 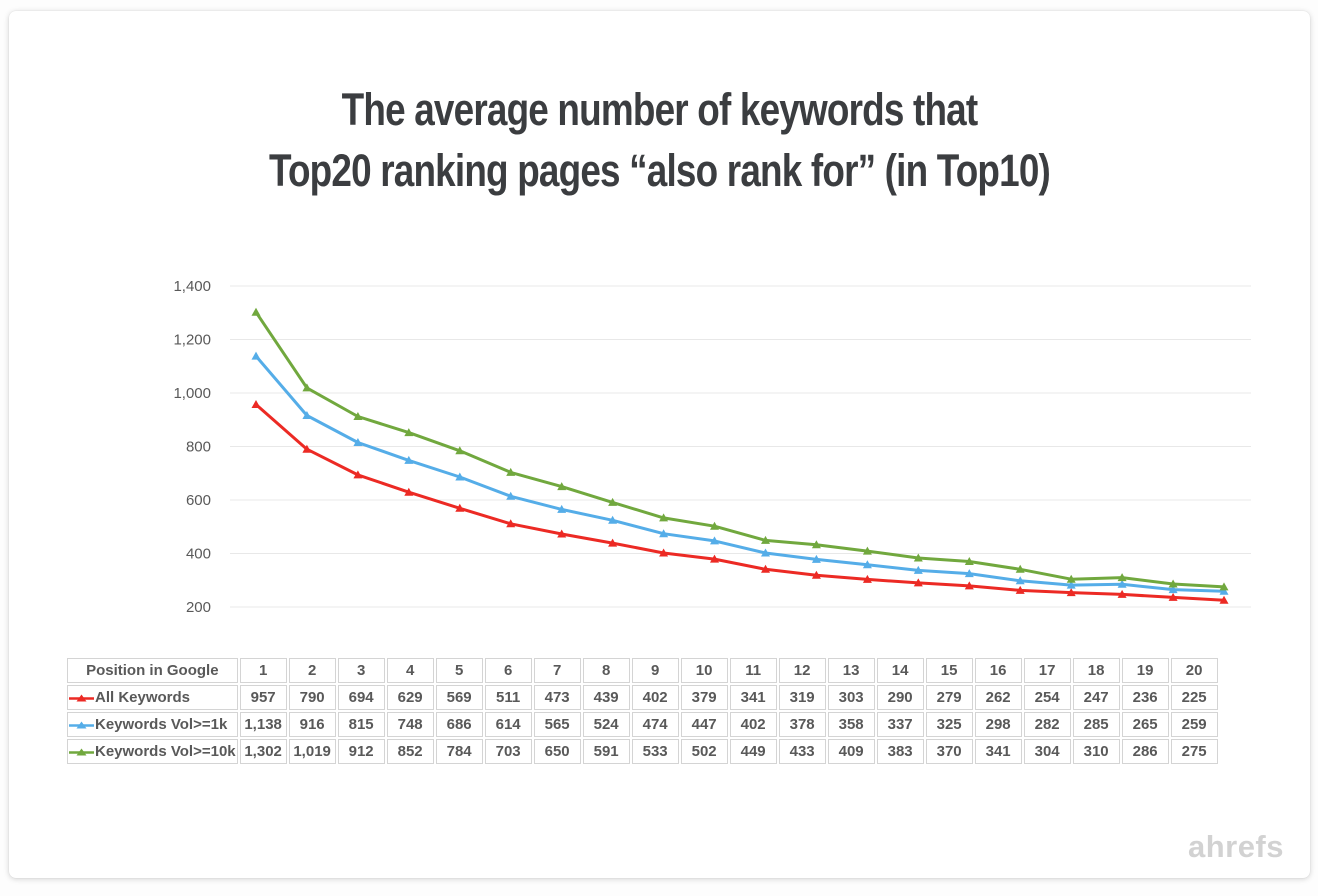 What do you see at coordinates (410, 697) in the screenshot?
I see `value-cell: 629` at bounding box center [410, 697].